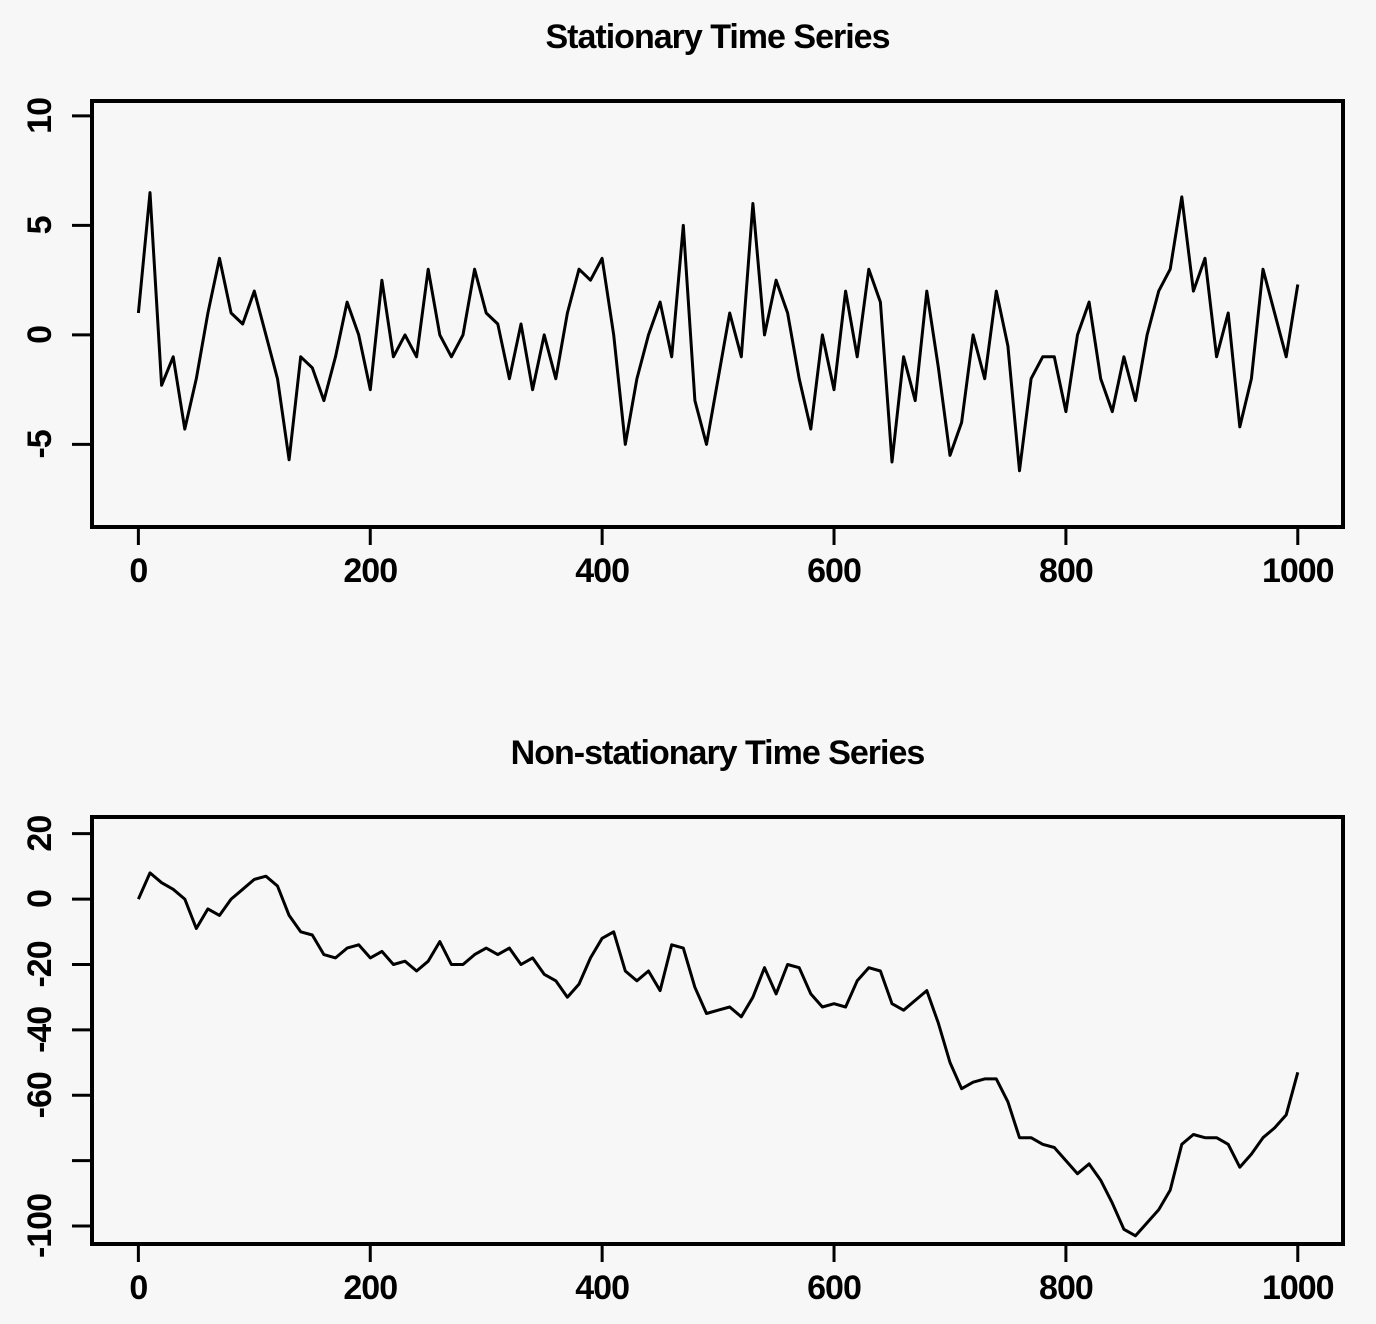  Describe the element at coordinates (40, 1030) in the screenshot. I see `y-tick-label: -40` at that location.